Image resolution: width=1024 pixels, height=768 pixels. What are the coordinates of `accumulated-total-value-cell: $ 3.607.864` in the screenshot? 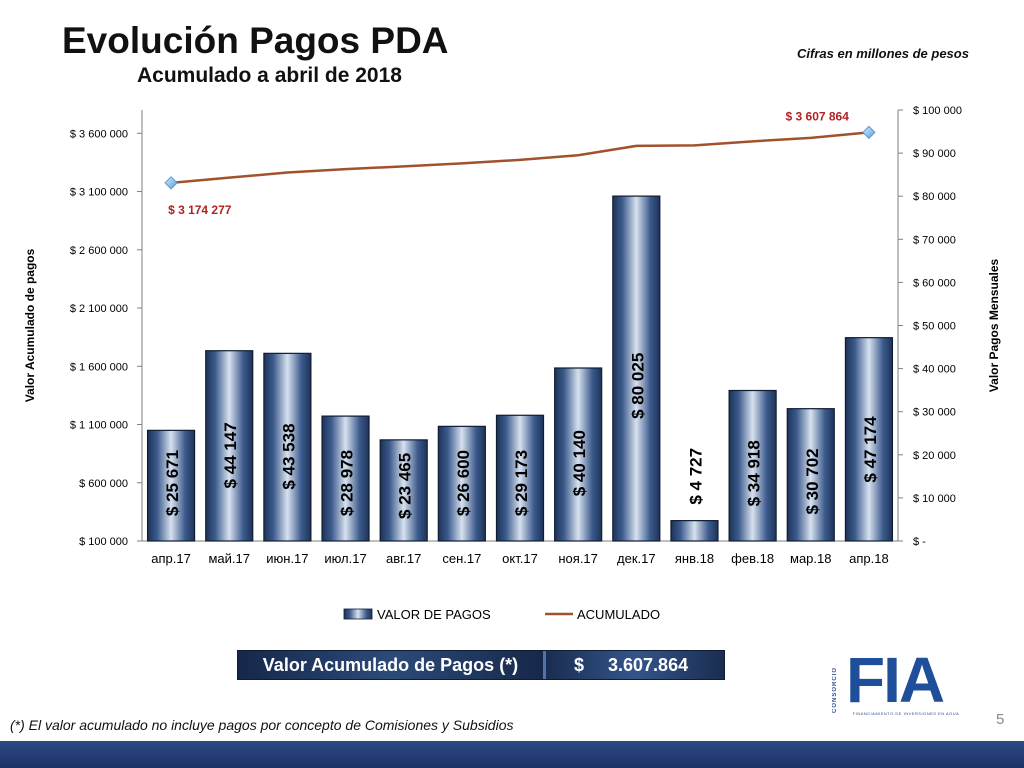 It's located at (635, 665).